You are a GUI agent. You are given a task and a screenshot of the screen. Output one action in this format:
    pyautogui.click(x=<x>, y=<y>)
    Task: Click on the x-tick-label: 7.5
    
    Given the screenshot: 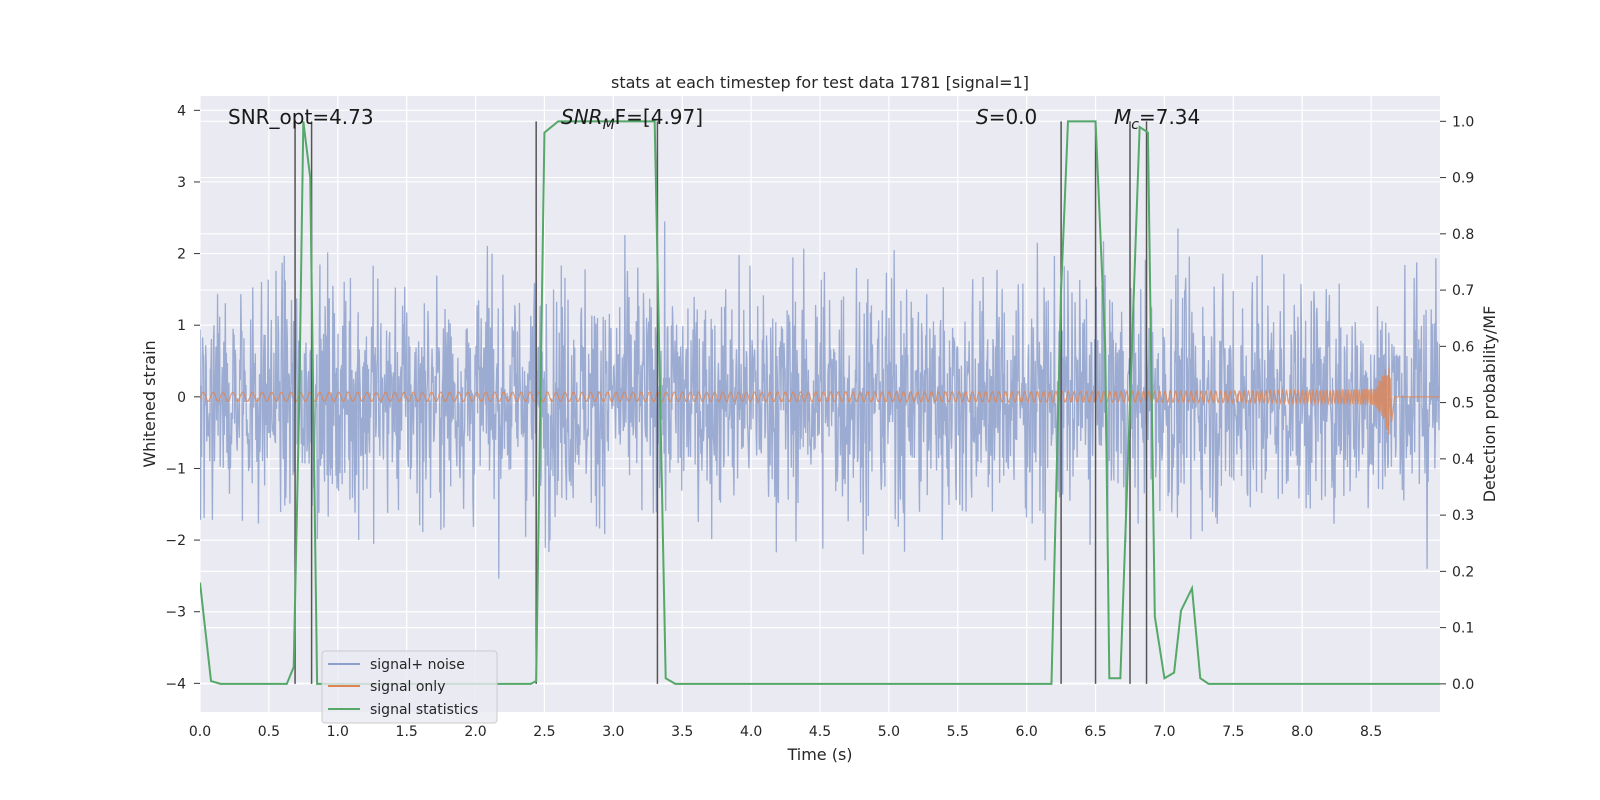 What is the action you would take?
    pyautogui.click(x=1233, y=732)
    